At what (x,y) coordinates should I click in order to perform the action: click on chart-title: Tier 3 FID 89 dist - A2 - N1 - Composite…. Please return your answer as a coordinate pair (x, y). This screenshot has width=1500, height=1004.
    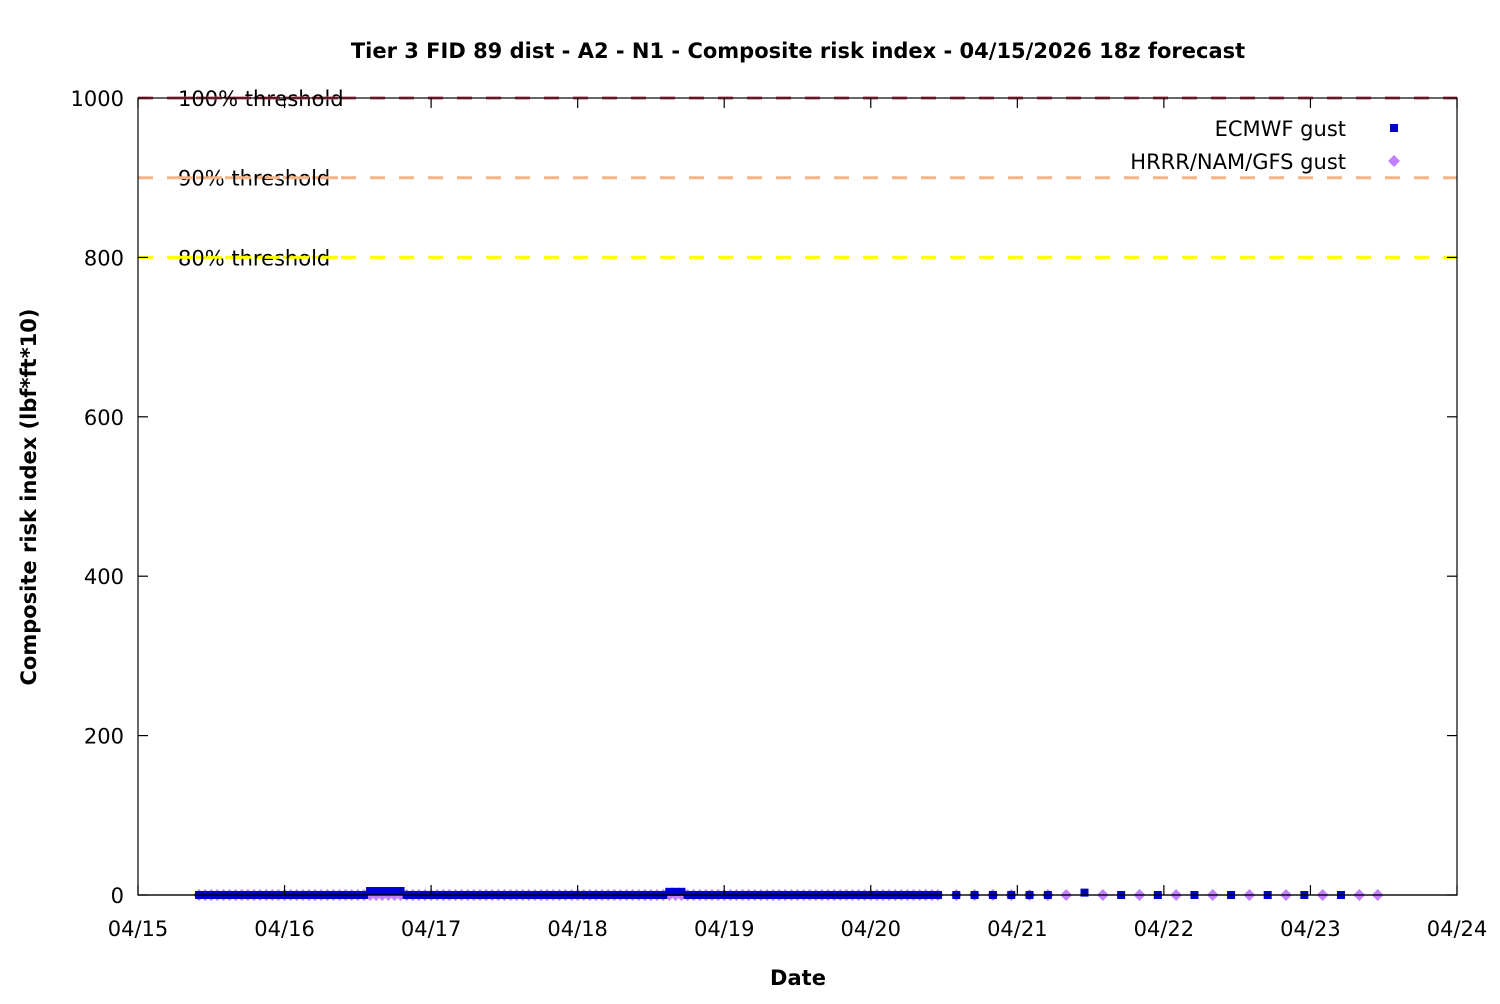
    Looking at the image, I should click on (798, 51).